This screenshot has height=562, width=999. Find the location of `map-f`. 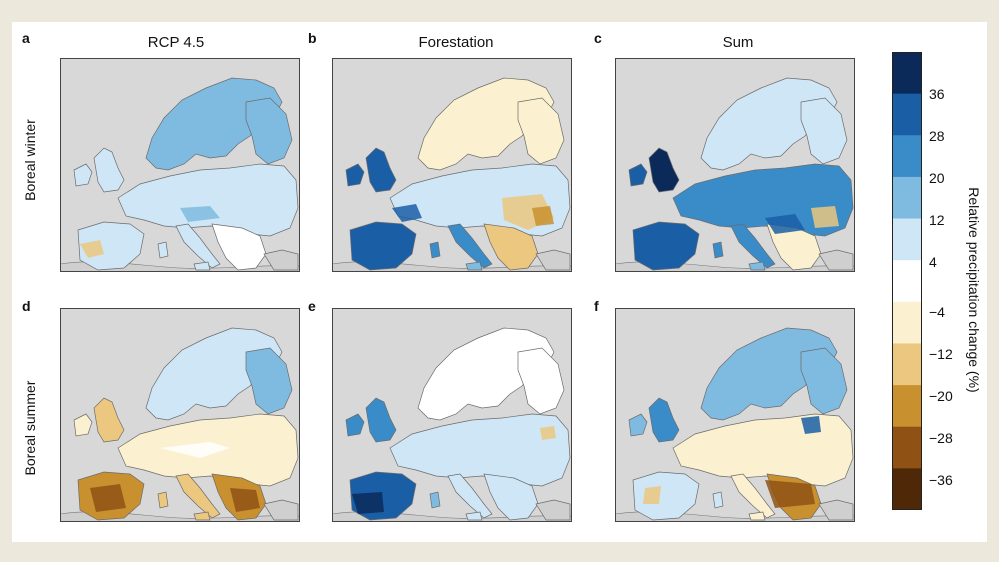

map-f is located at coordinates (735, 415).